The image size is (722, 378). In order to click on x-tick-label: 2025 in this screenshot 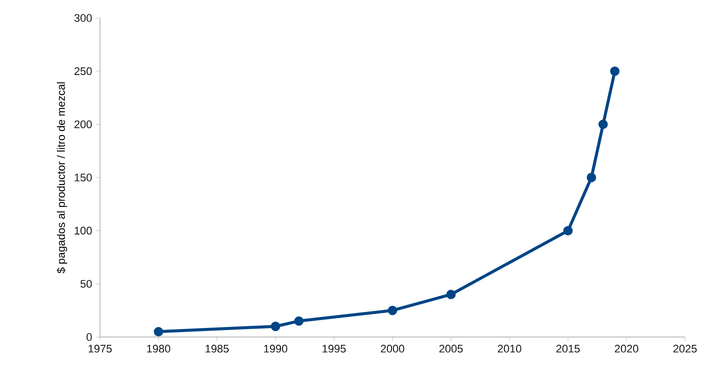, I will do `click(685, 348)`.